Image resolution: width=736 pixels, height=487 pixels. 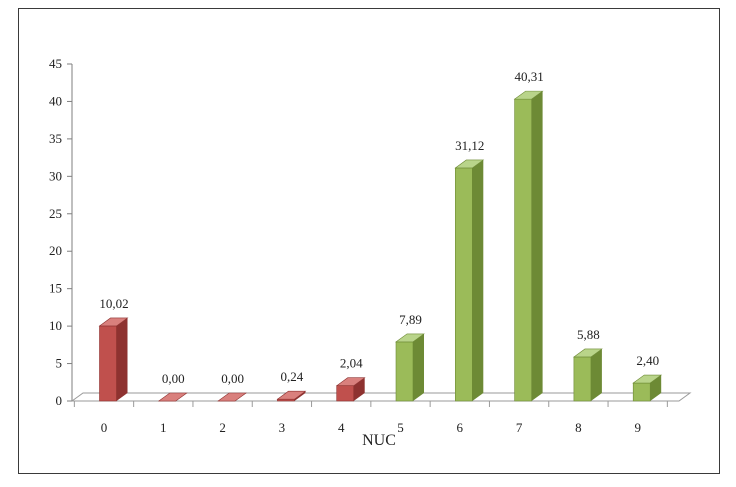 I want to click on data-label: 2,04, so click(x=351, y=363).